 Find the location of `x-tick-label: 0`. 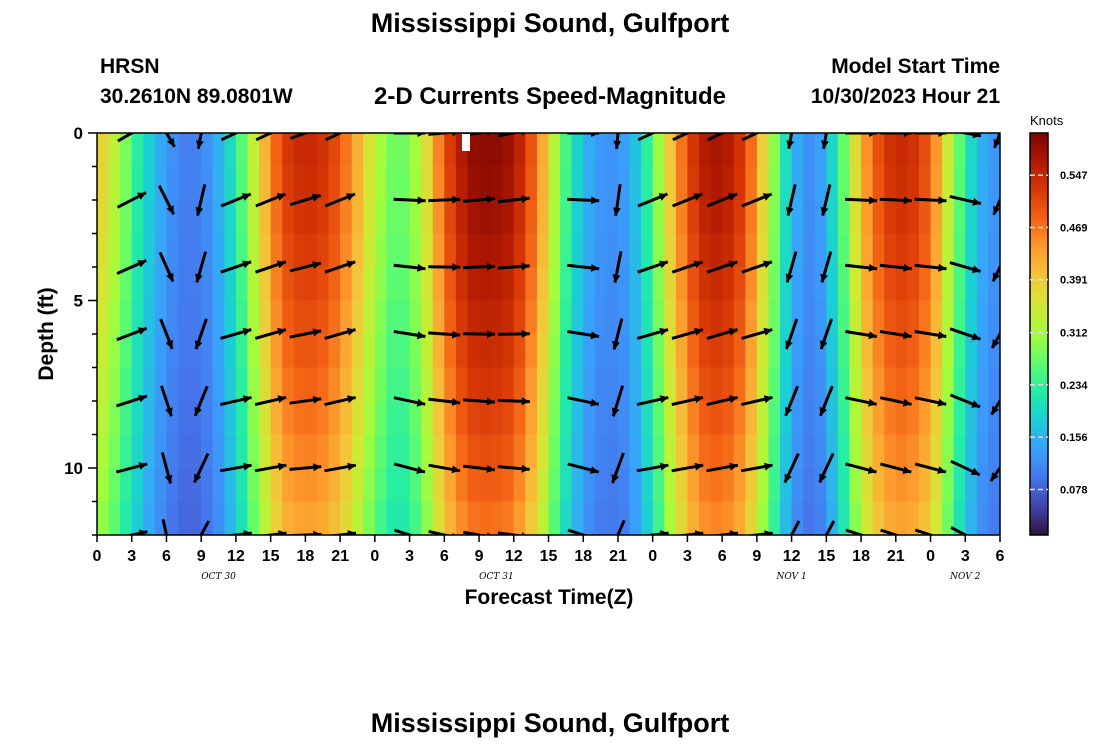

x-tick-label: 0 is located at coordinates (930, 556).